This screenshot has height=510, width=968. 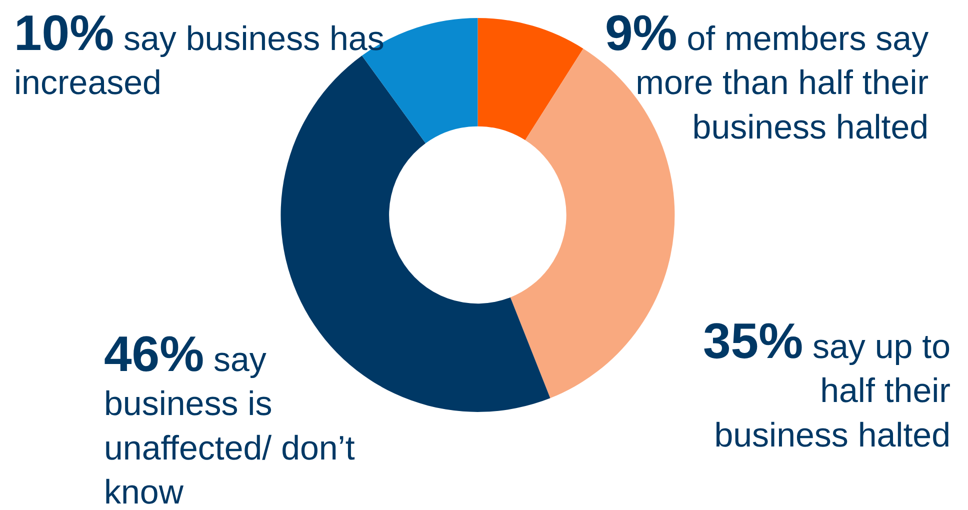 What do you see at coordinates (641, 33) in the screenshot?
I see `data-label: 9%` at bounding box center [641, 33].